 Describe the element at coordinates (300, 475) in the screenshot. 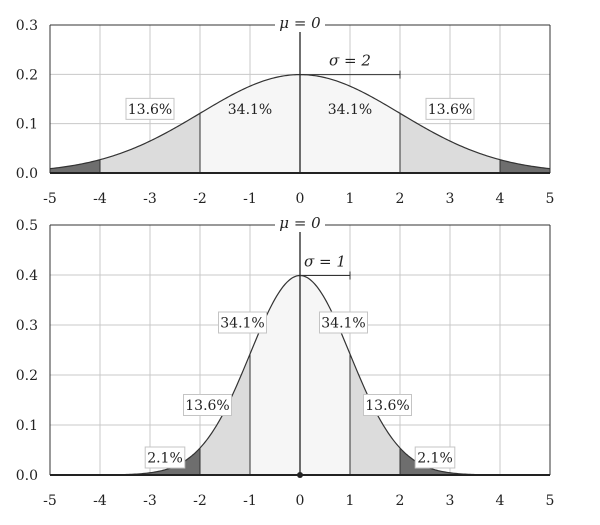

I see `mean-marker` at that location.